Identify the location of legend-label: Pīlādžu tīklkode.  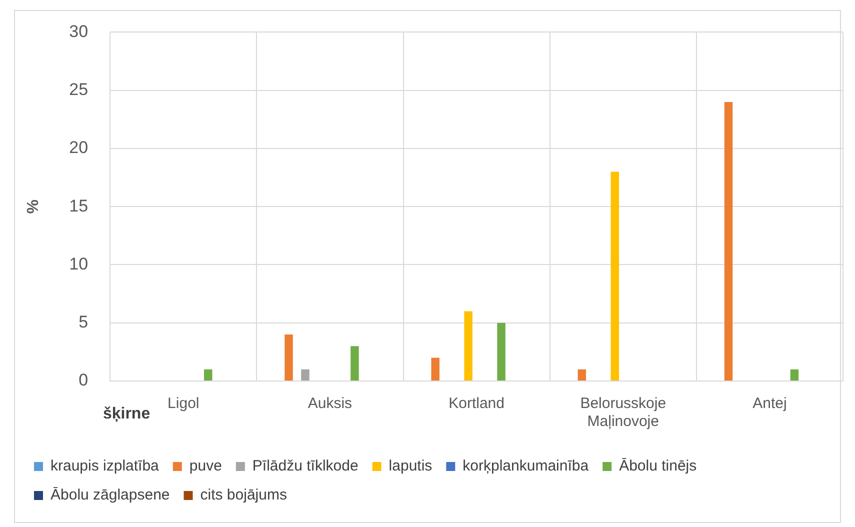
(305, 466).